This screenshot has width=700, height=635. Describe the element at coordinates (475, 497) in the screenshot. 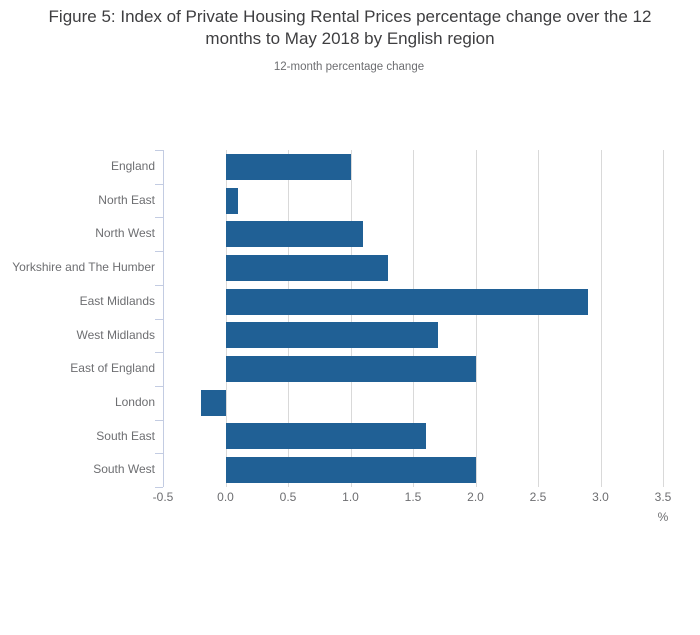

I see `x-tick-label-2-0: 2.0` at that location.